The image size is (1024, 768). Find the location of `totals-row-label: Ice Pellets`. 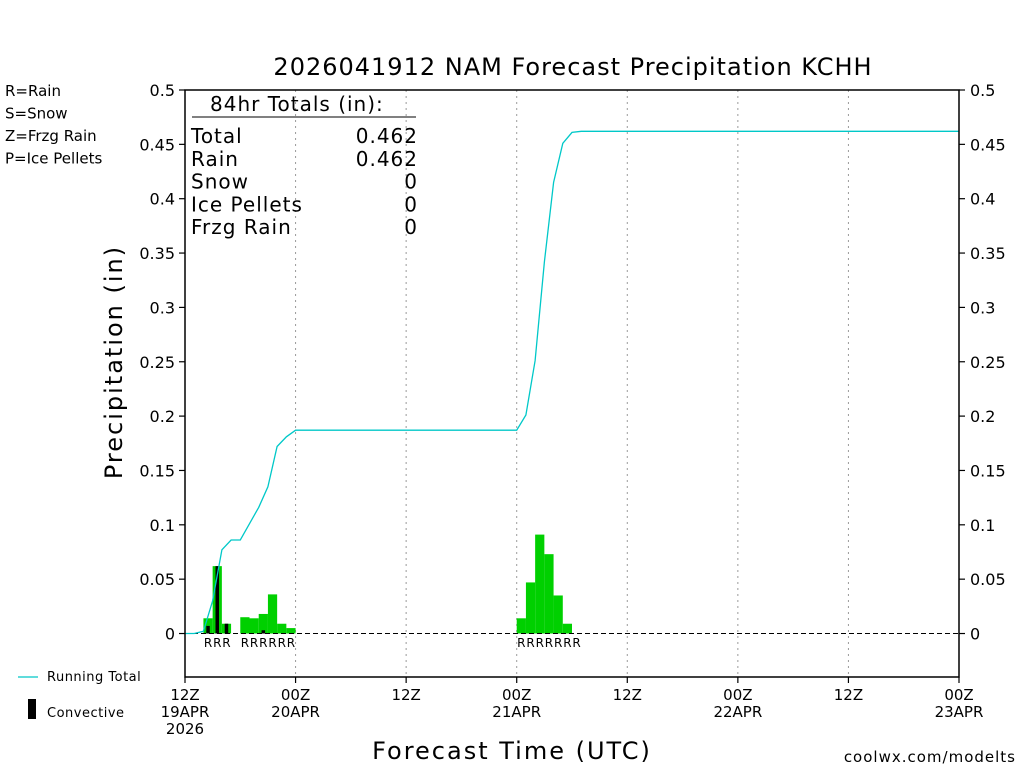

totals-row-label: Ice Pellets is located at coordinates (247, 204).